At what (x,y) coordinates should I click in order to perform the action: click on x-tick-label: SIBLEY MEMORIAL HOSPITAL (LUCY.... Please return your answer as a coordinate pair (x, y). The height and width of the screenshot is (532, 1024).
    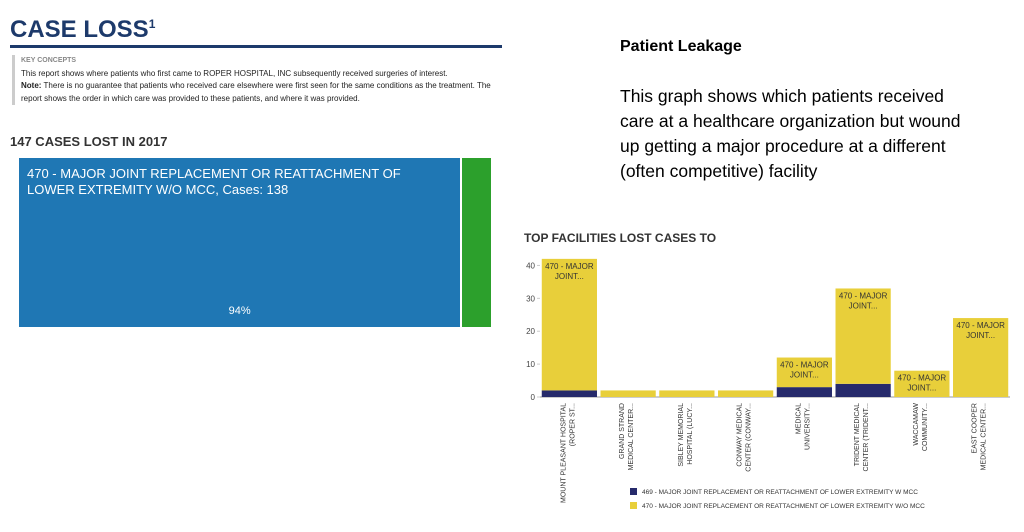
    Looking at the image, I should click on (686, 435).